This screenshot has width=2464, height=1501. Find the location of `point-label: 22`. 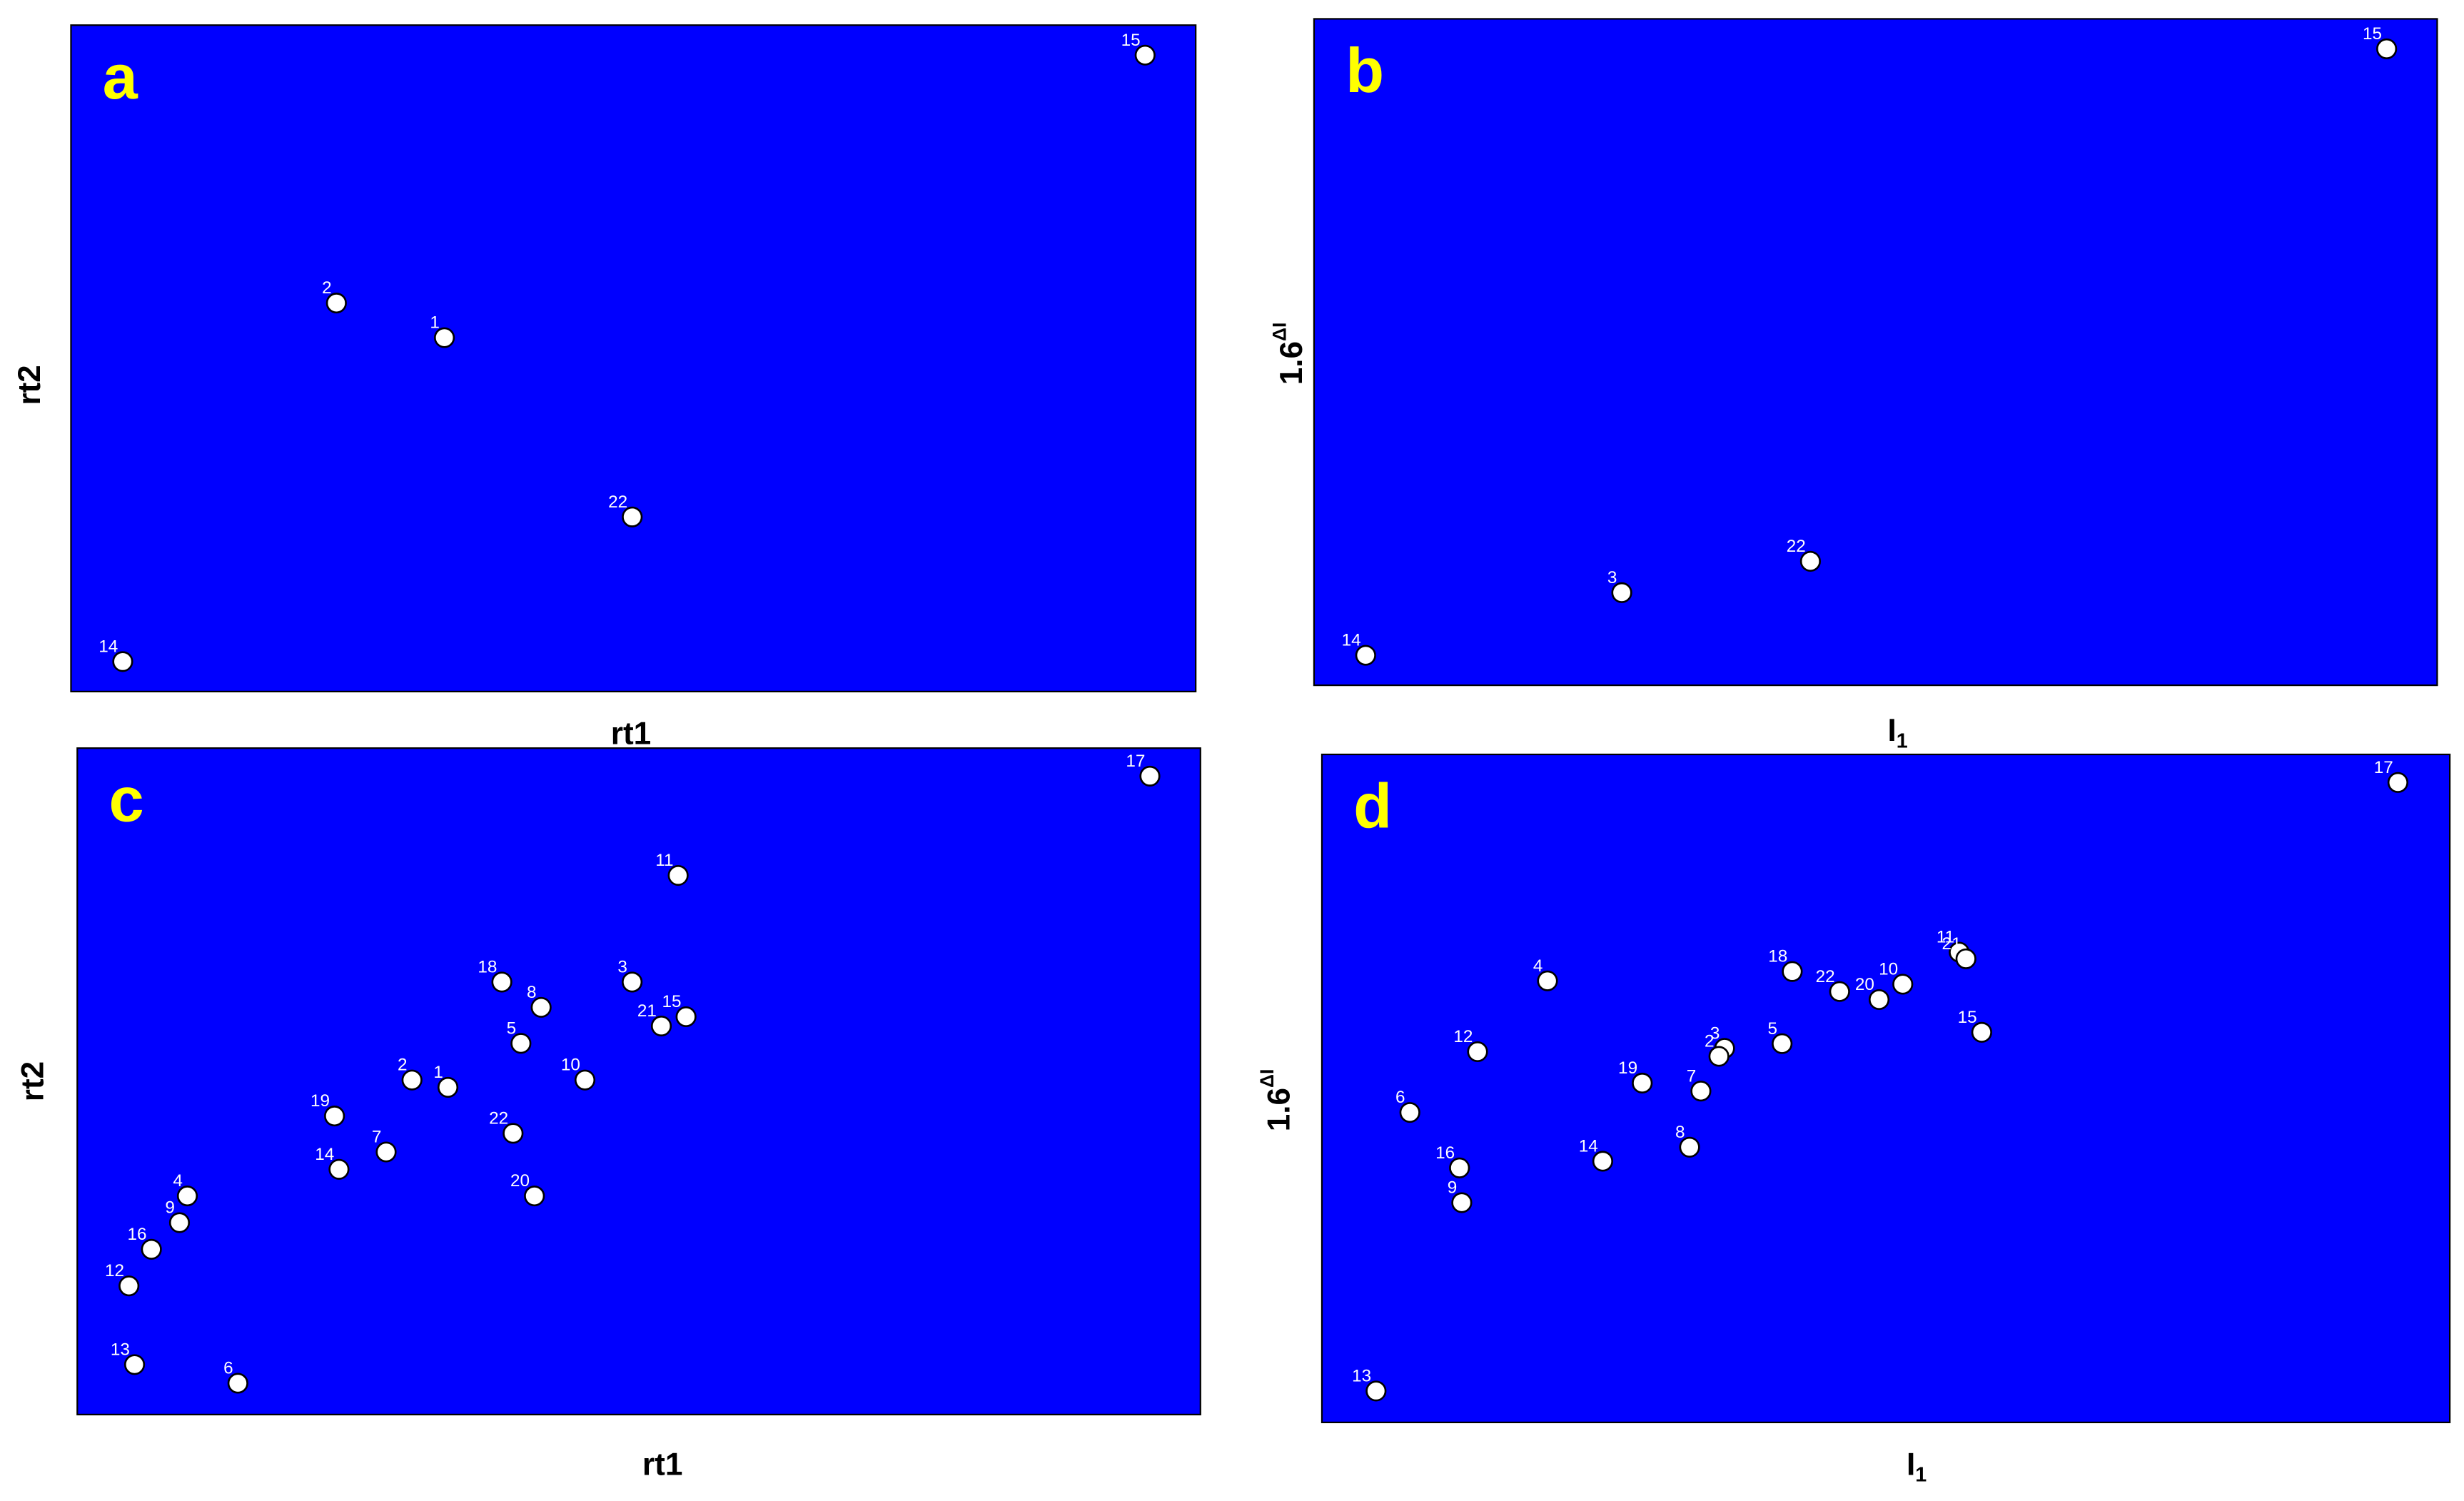

point-label: 22 is located at coordinates (1796, 546).